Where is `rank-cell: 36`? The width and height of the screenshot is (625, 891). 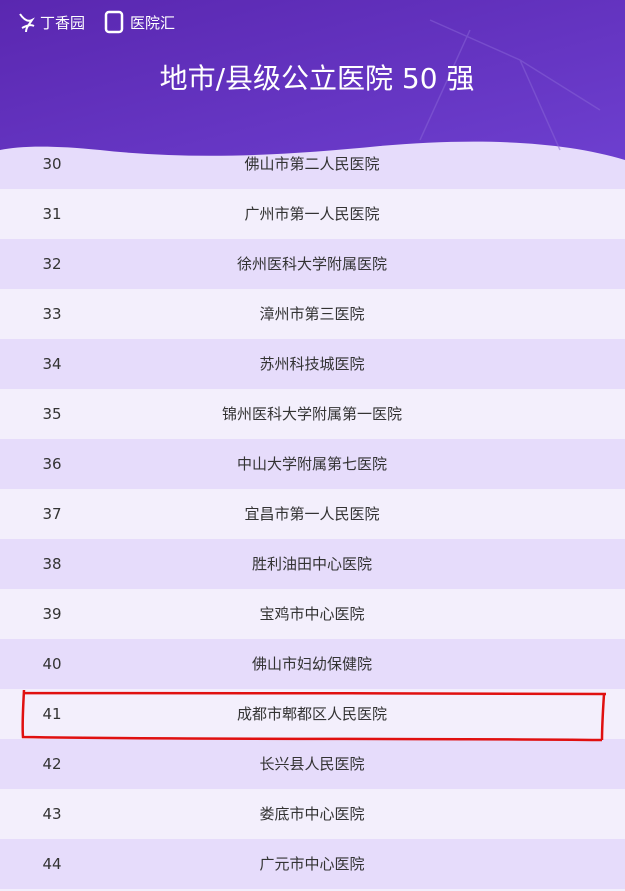
rank-cell: 36 is located at coordinates (52, 464).